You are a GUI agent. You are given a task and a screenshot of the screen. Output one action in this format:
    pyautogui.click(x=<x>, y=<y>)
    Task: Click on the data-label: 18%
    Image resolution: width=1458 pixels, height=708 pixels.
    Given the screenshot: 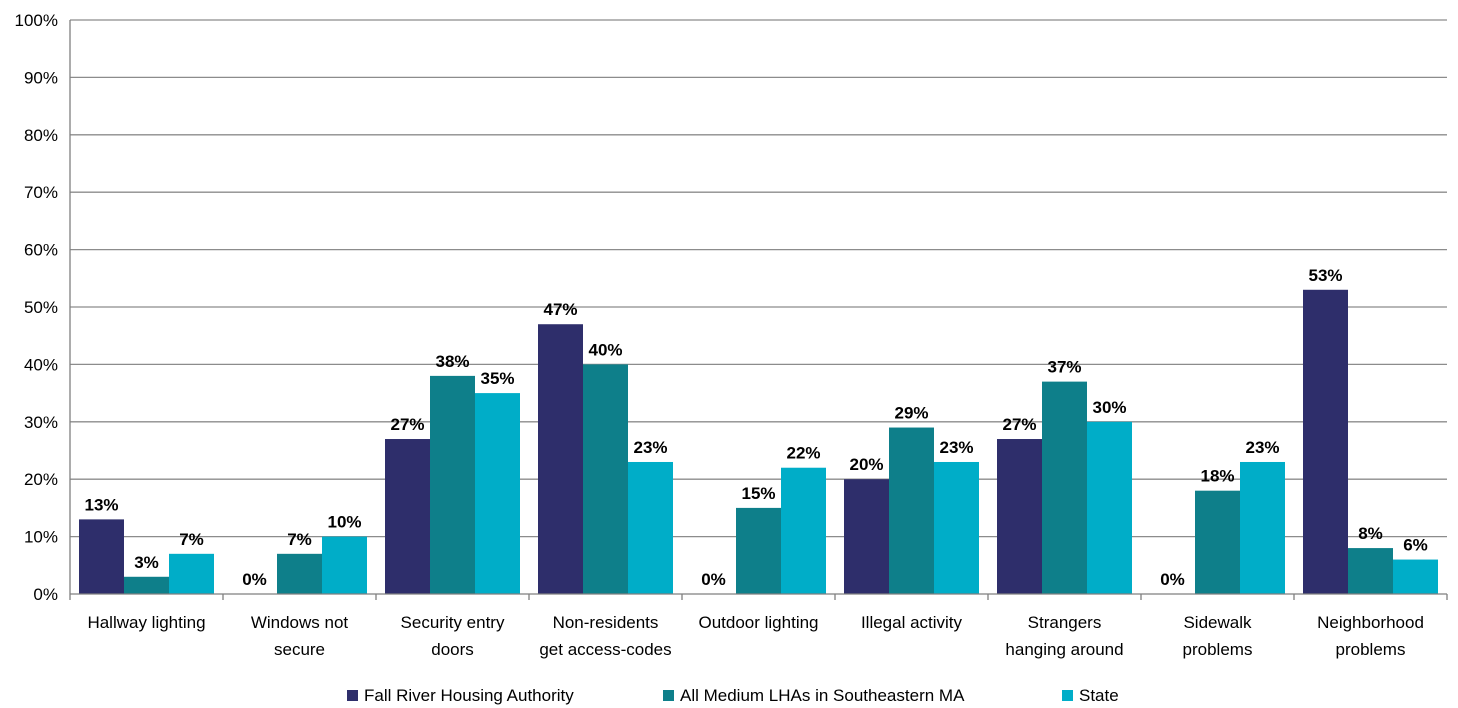 What is the action you would take?
    pyautogui.click(x=1217, y=476)
    